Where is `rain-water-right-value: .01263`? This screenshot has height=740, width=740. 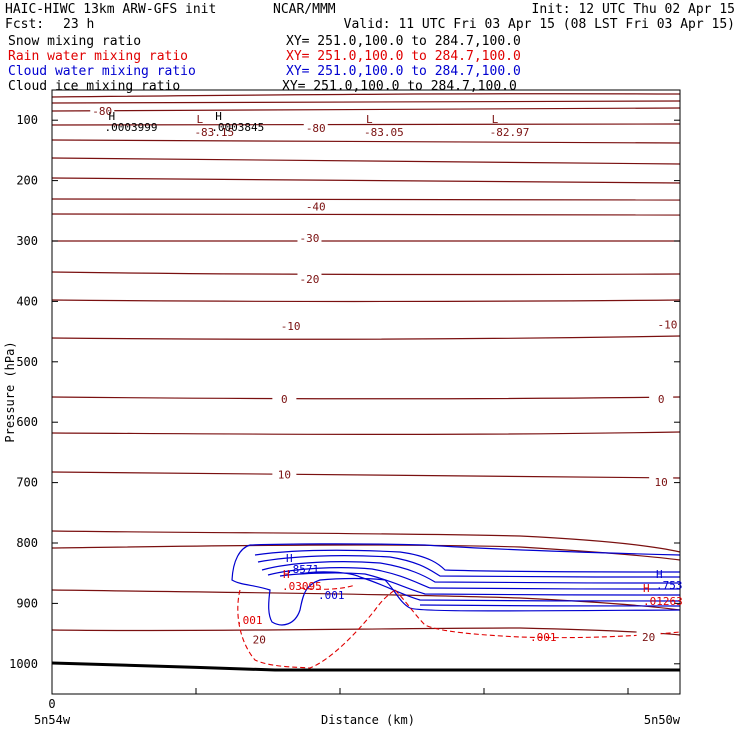
rain-water-right-value: .01263 is located at coordinates (663, 601).